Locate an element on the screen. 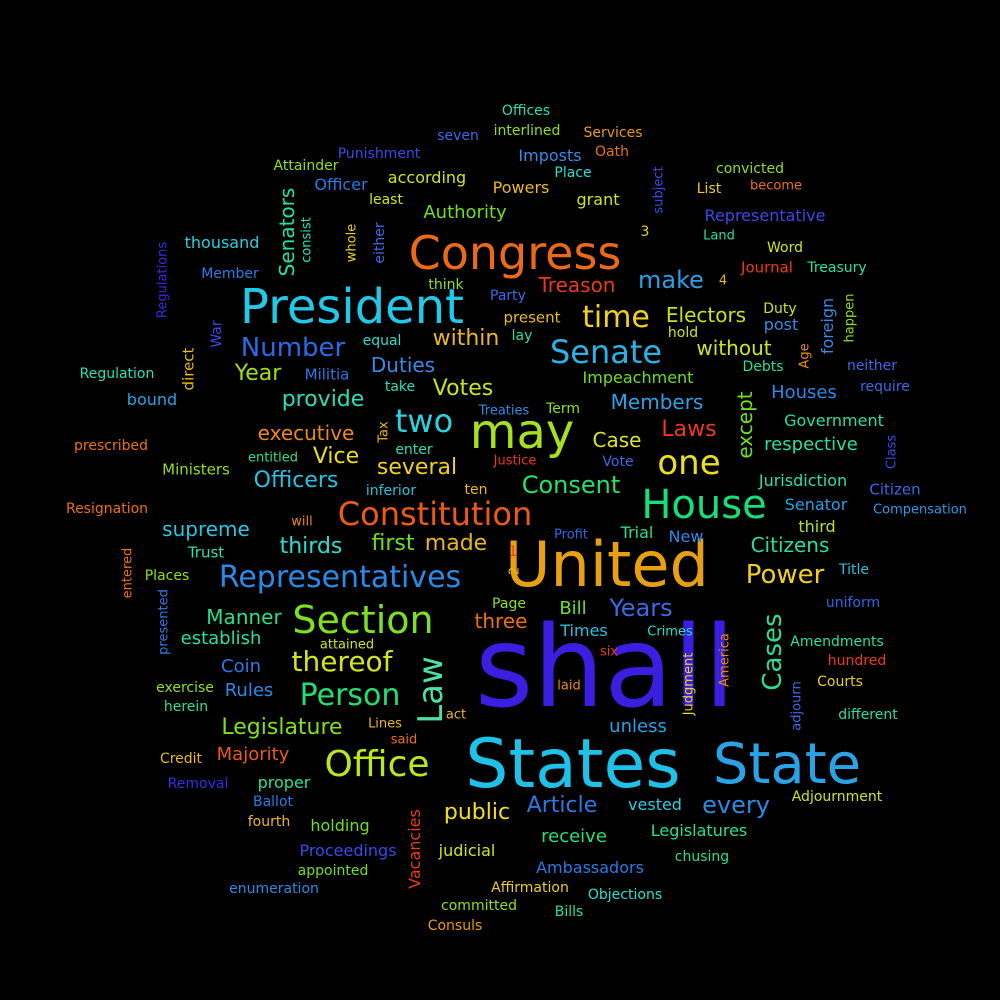  word: consist is located at coordinates (307, 240).